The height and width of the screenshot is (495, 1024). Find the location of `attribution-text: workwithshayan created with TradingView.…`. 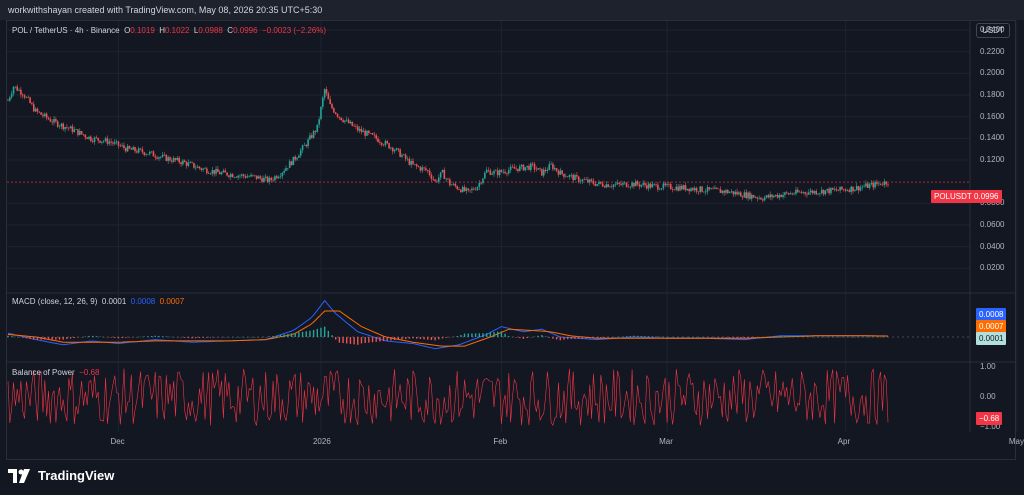

attribution-text: workwithshayan created with TradingView.… is located at coordinates (165, 10).